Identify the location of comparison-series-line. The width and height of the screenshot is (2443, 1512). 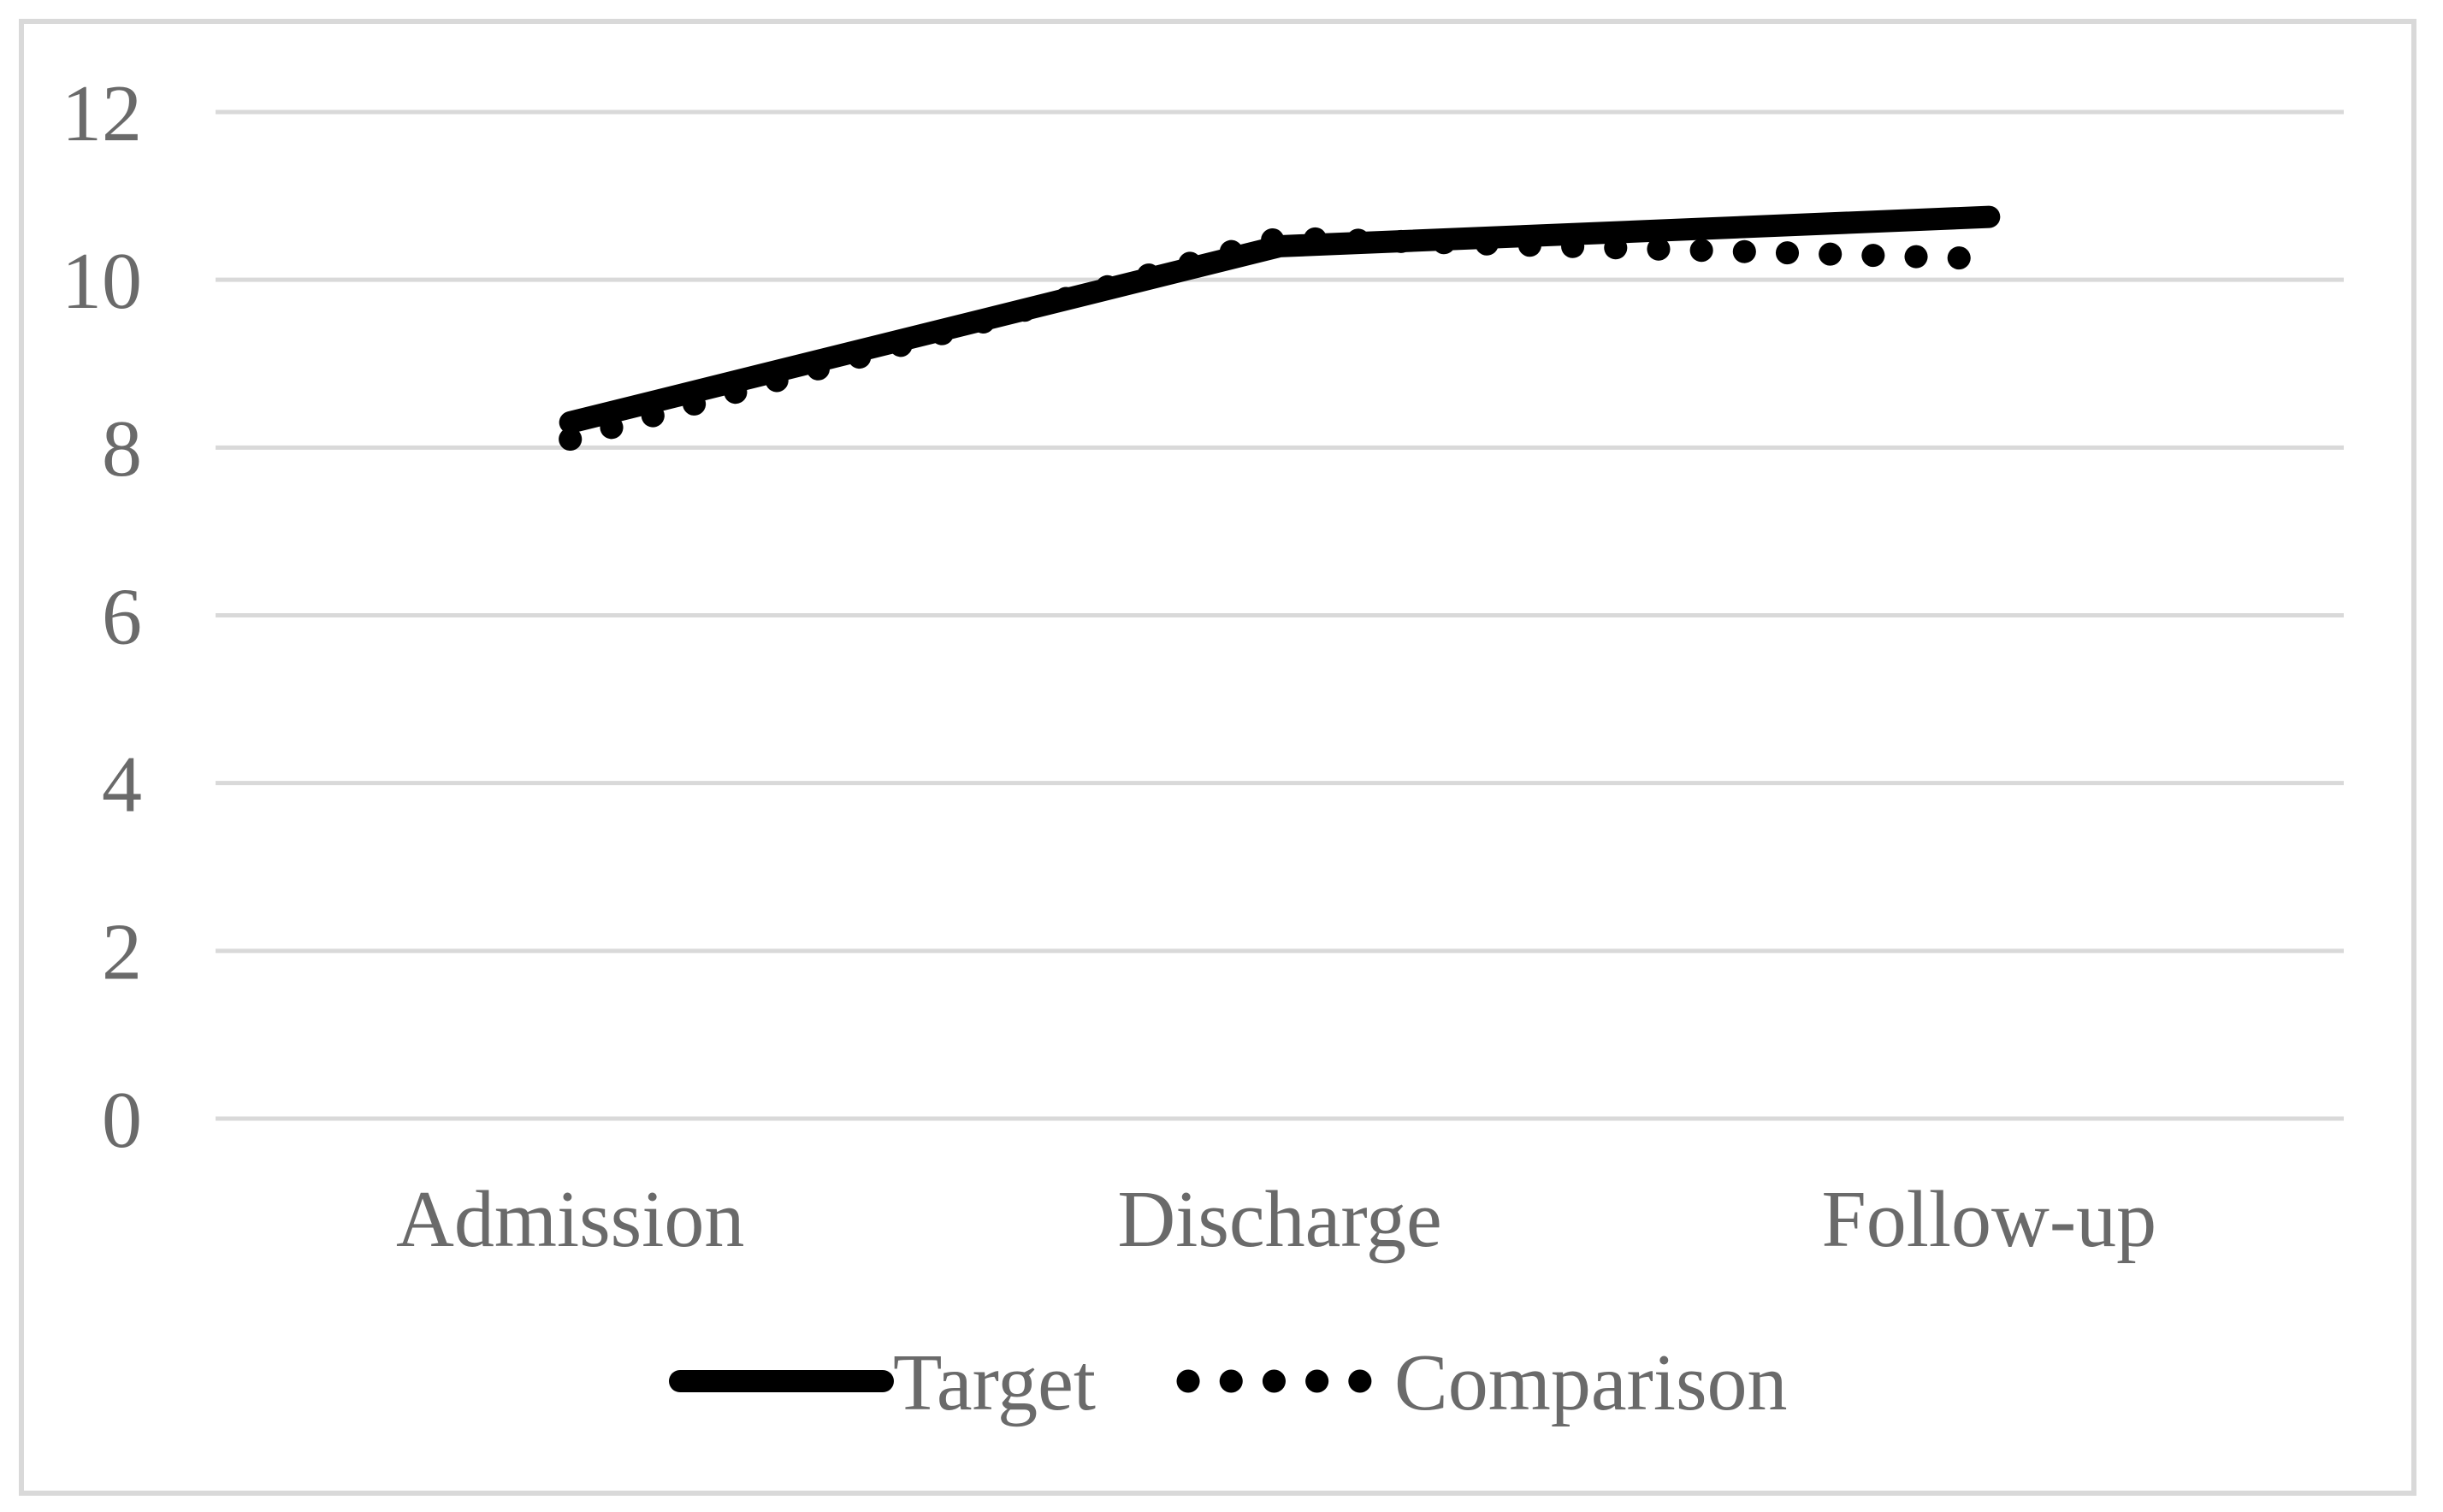
(1280, 339).